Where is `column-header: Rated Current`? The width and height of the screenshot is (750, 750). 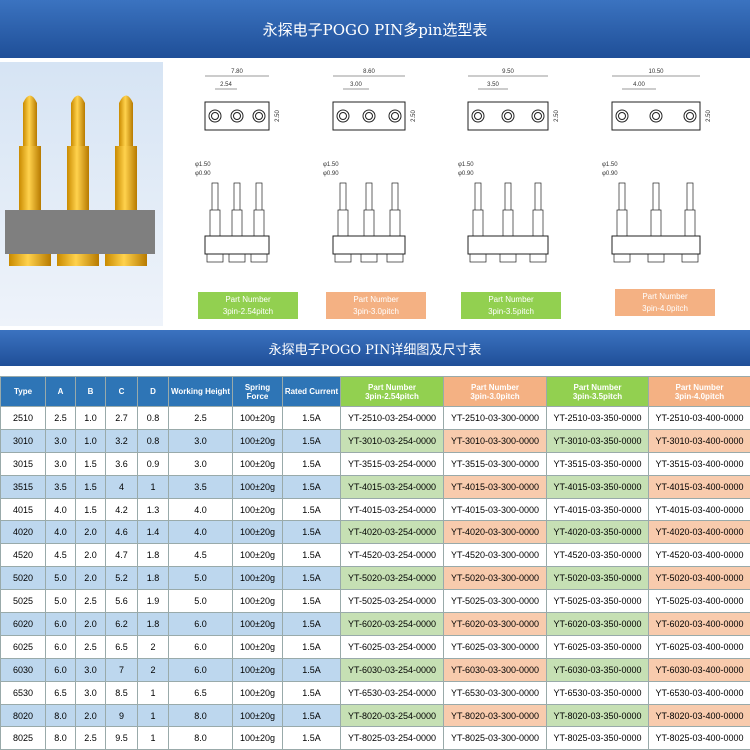
column-header: Rated Current is located at coordinates (311, 391).